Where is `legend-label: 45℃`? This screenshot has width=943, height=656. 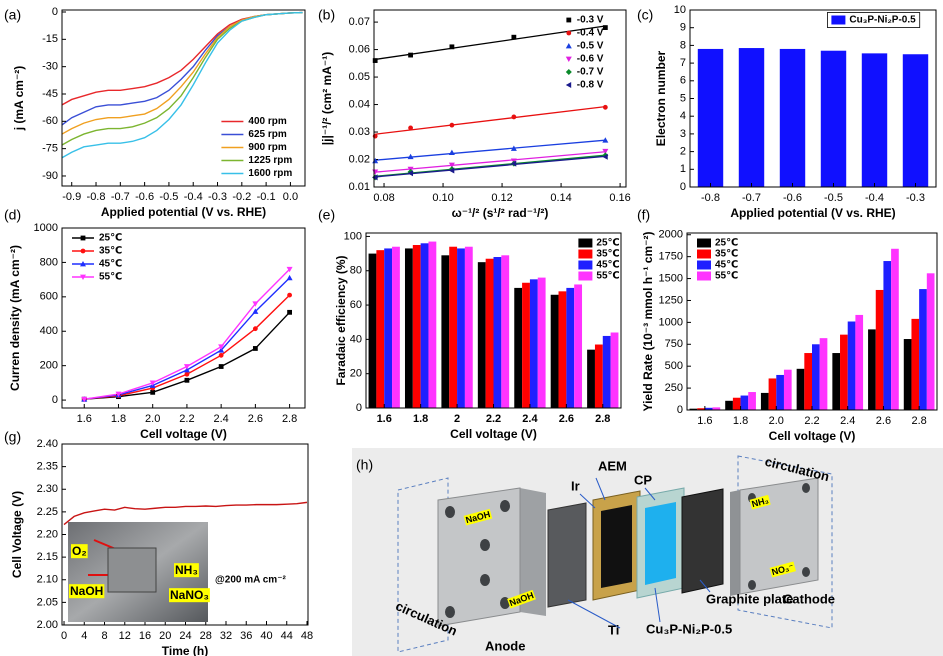
legend-label: 45℃ is located at coordinates (726, 265).